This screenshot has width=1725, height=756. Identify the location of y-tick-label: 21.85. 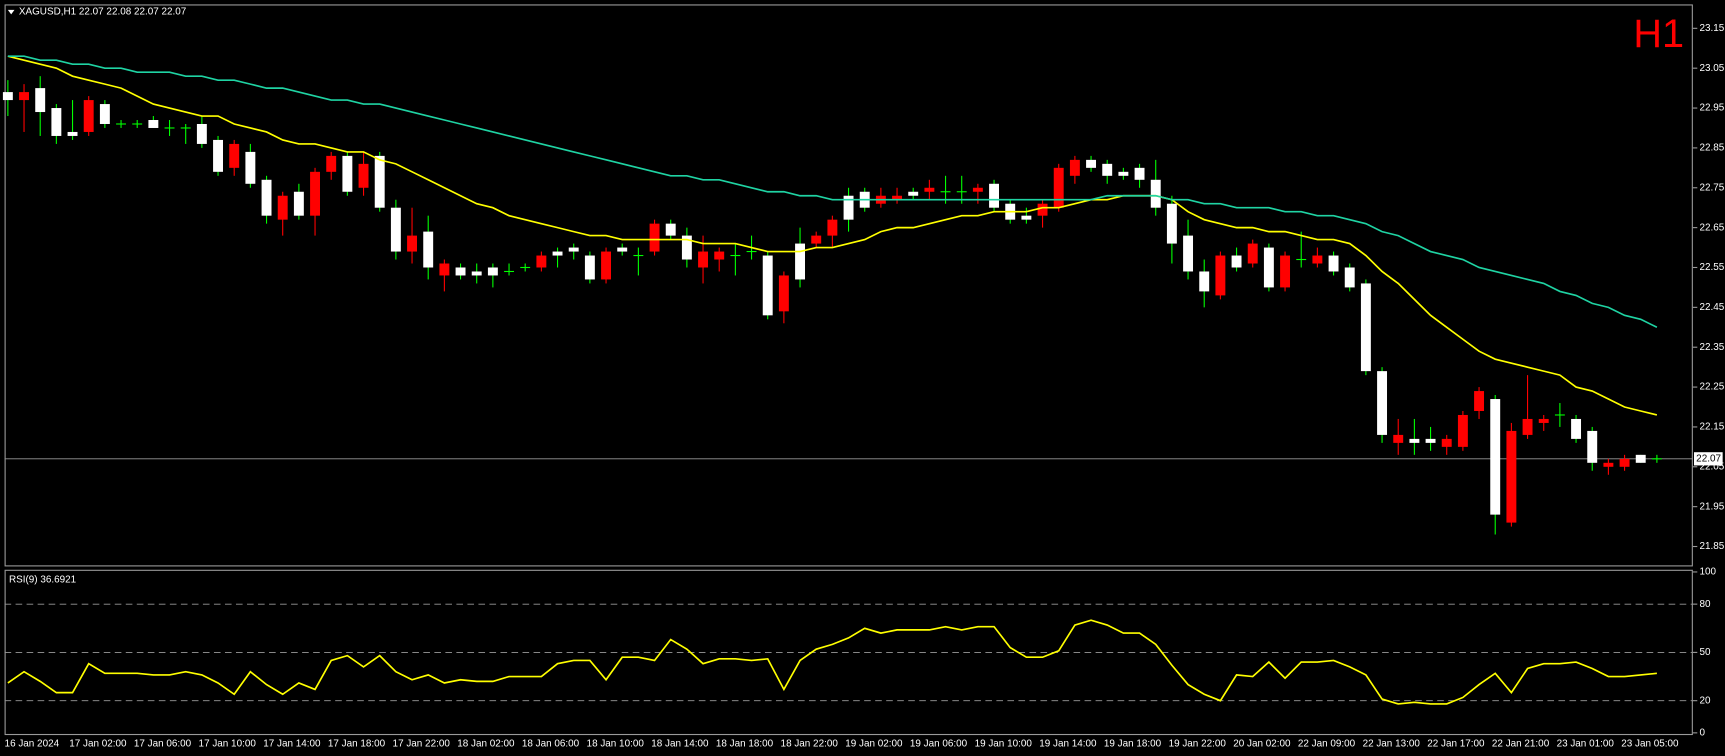
(1712, 546).